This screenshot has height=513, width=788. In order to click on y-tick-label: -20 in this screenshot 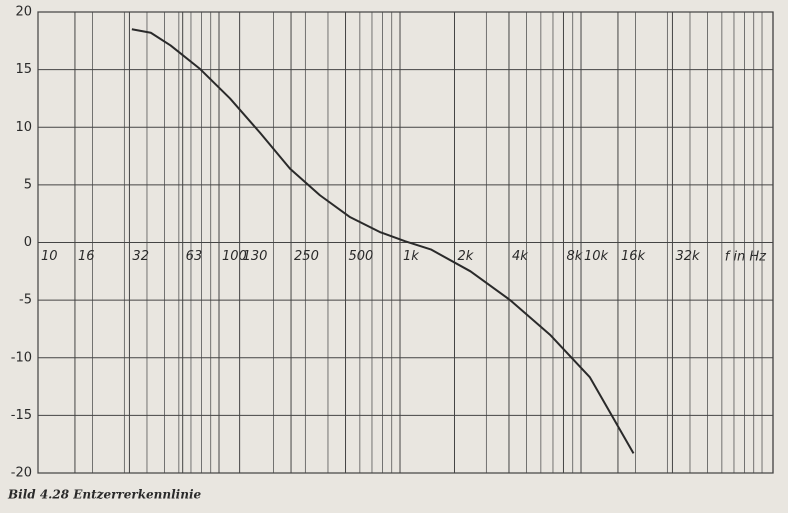, I will do `click(21, 473)`.